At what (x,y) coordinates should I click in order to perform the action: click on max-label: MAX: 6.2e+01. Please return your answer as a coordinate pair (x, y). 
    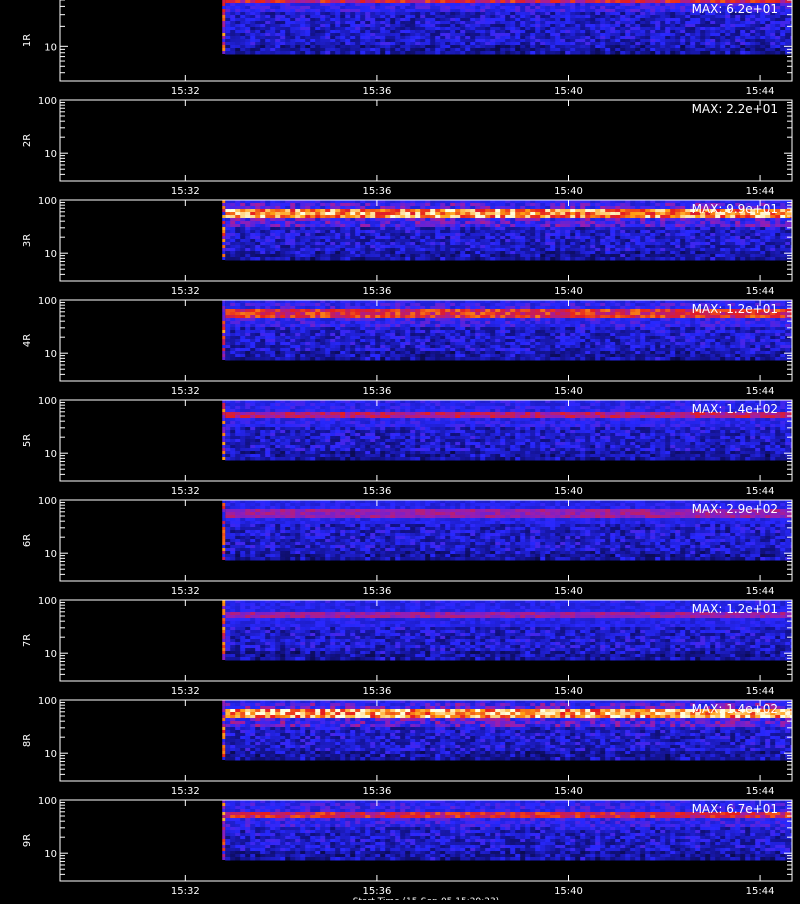
    Looking at the image, I should click on (735, 9).